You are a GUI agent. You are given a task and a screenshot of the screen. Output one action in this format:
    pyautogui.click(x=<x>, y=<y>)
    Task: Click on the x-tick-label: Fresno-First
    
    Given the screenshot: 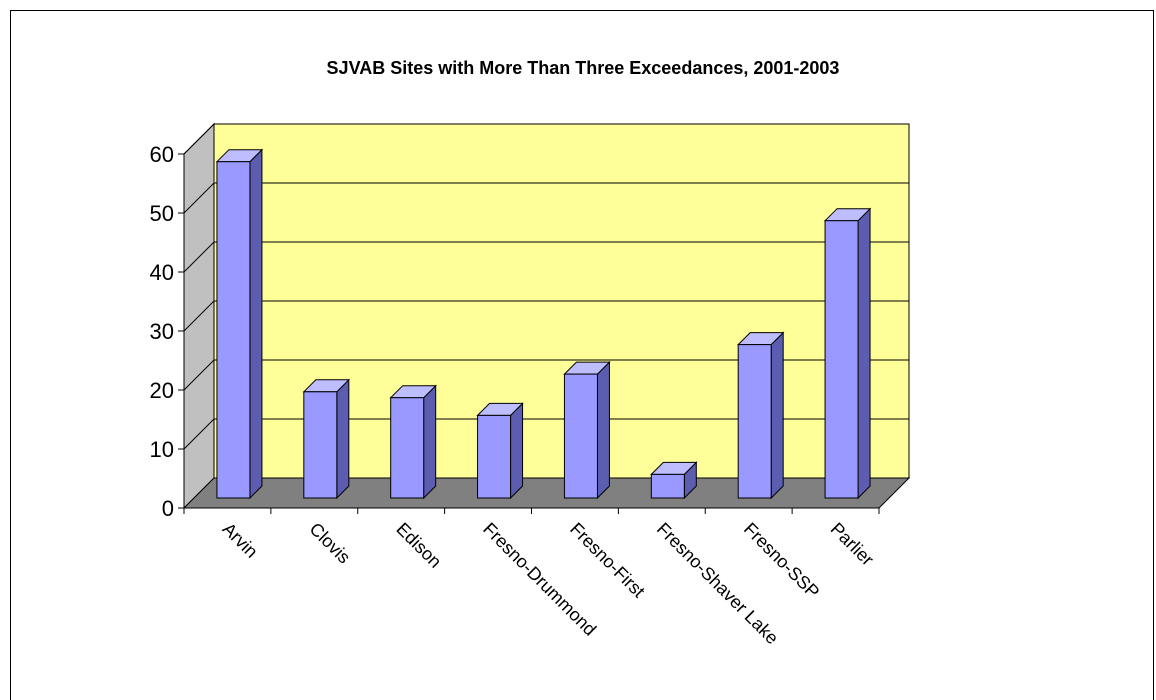 What is the action you would take?
    pyautogui.click(x=607, y=560)
    